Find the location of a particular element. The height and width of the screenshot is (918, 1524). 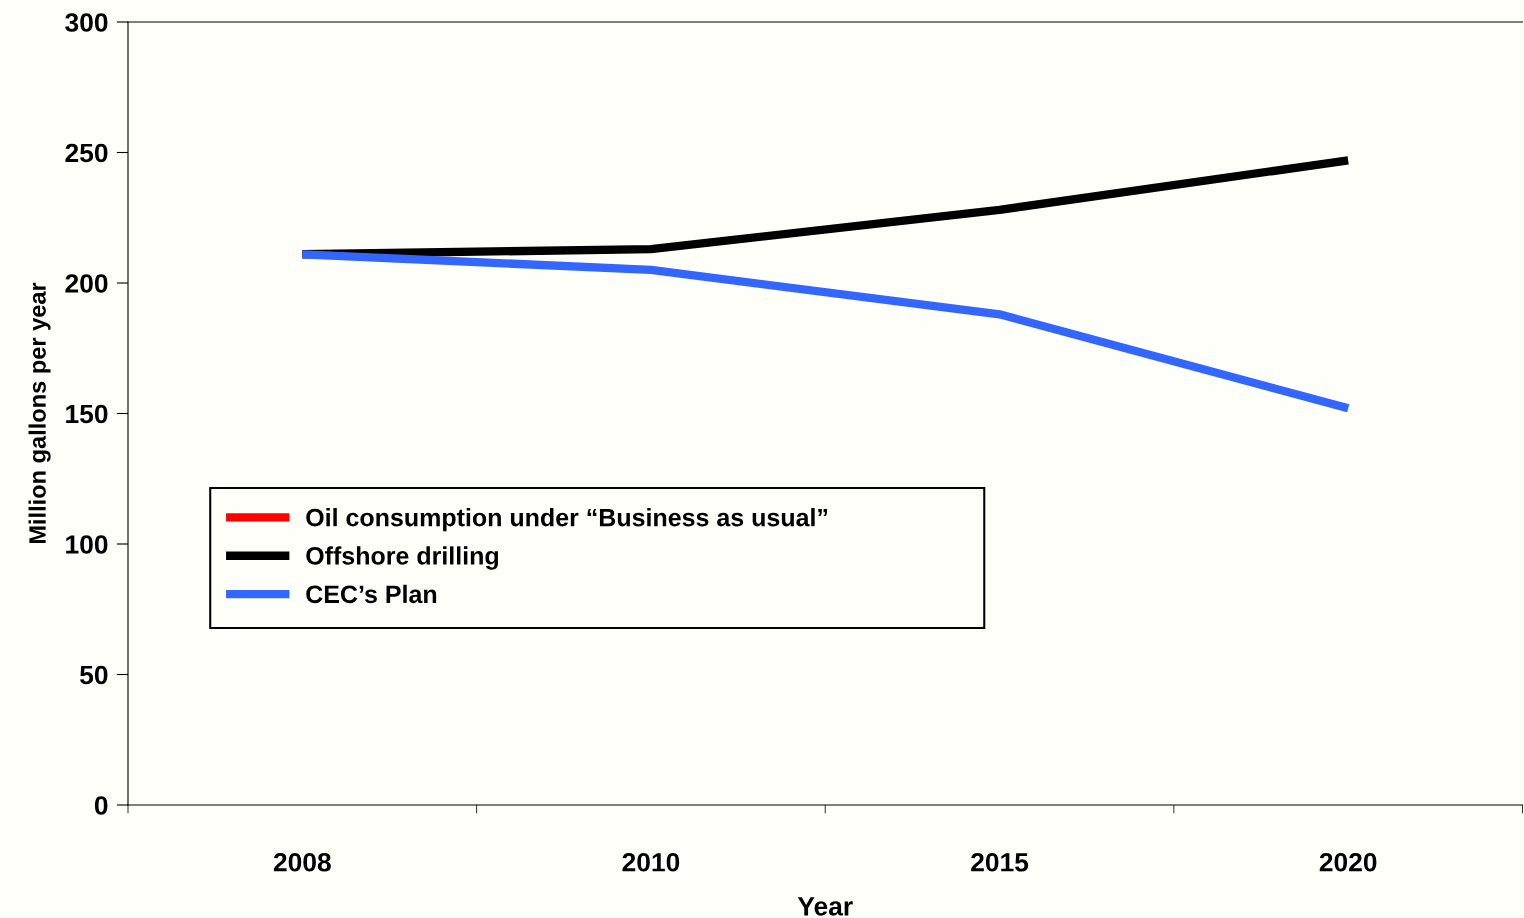

x-tick-label: 2008 is located at coordinates (302, 862).